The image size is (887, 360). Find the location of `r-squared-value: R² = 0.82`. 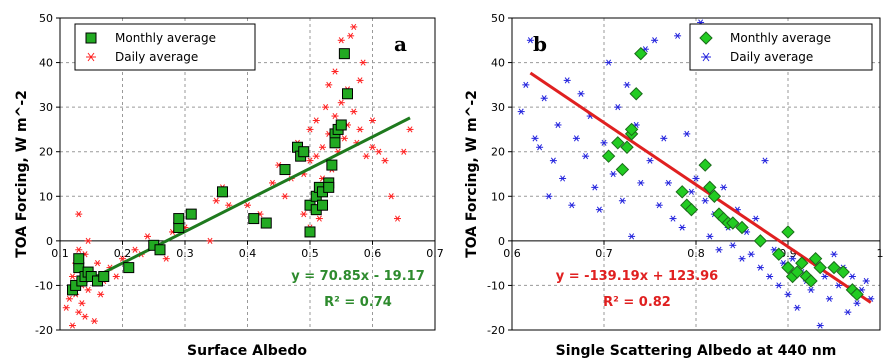

r-squared-value: R² = 0.82 is located at coordinates (637, 302).